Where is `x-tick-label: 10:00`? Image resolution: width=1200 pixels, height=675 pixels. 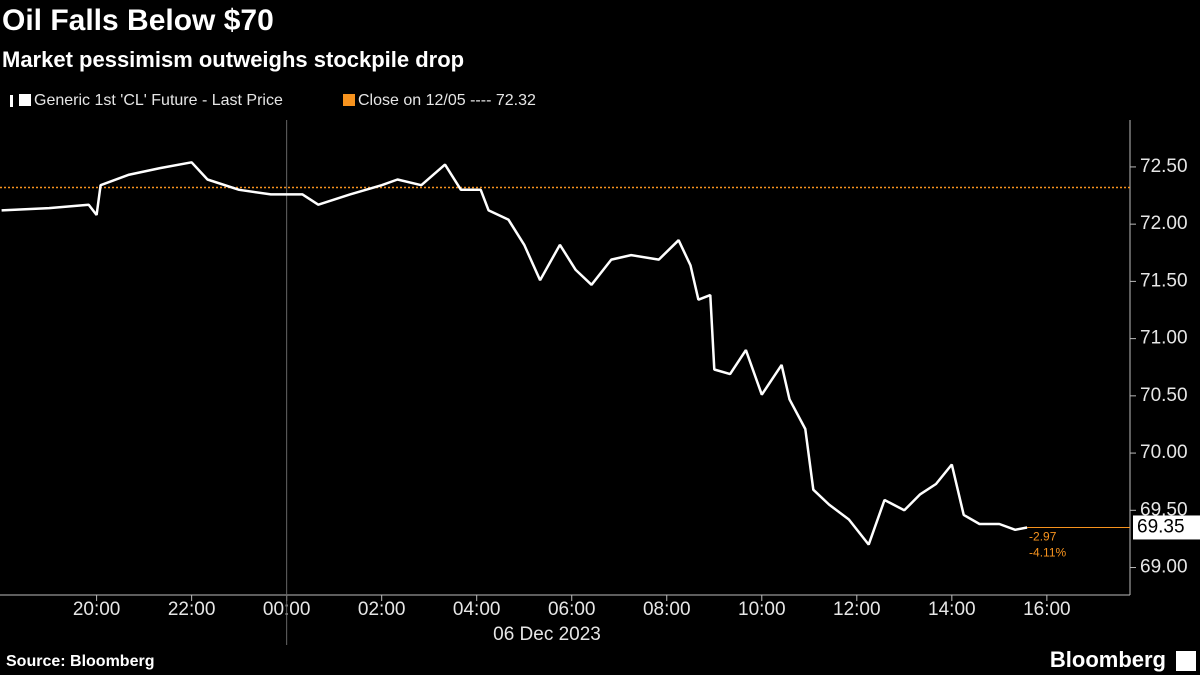 x-tick-label: 10:00 is located at coordinates (762, 609).